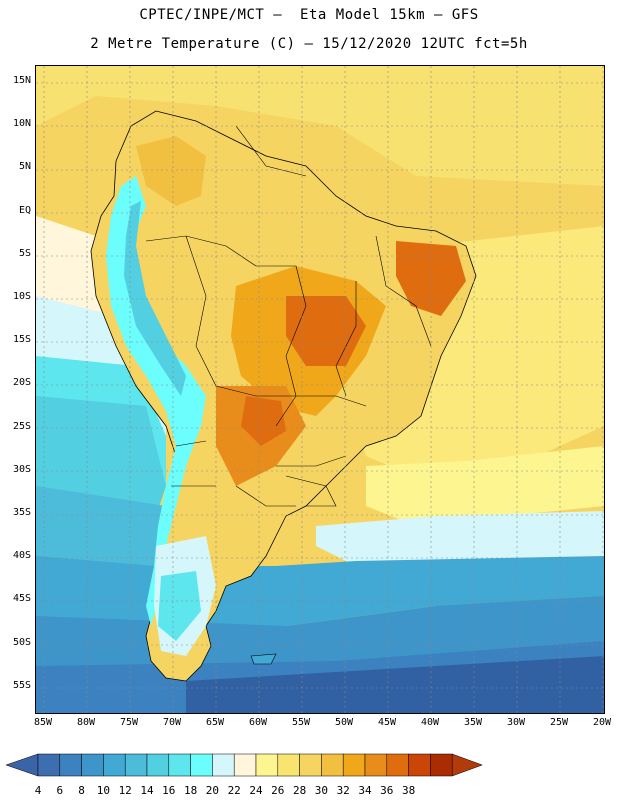 The height and width of the screenshot is (800, 618). Describe the element at coordinates (326, 331) in the screenshot. I see `hot-region-central` at that location.